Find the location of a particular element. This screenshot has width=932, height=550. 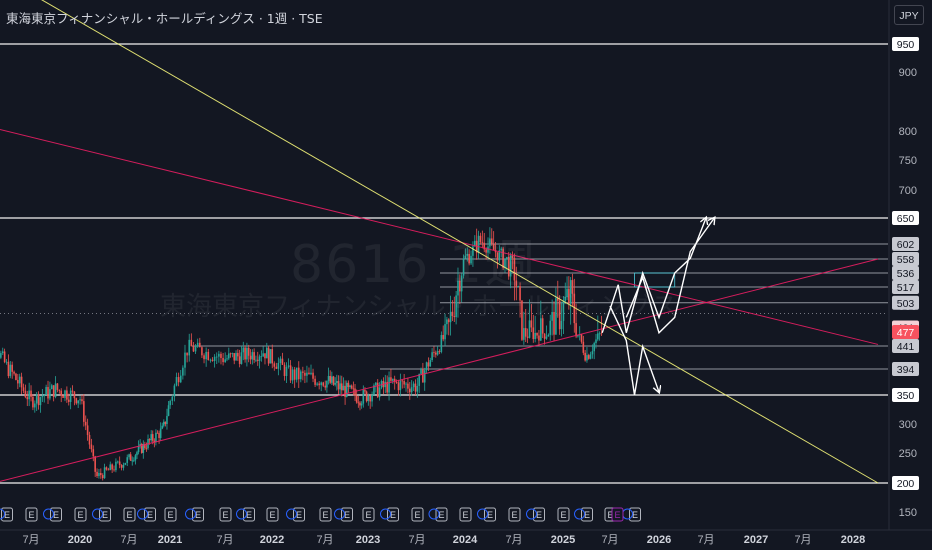

x-tick-label: 2027 is located at coordinates (756, 540).